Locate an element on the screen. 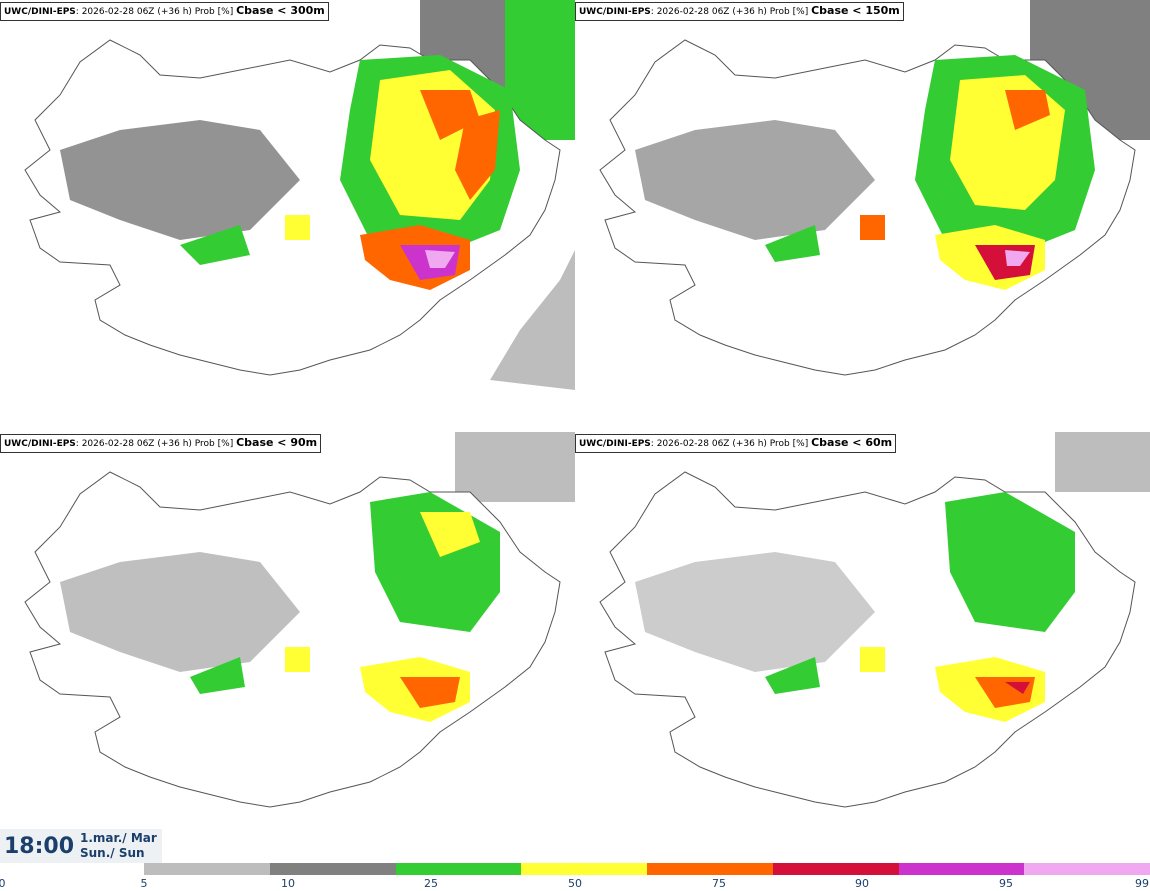  legend-tick-label: 90 is located at coordinates (862, 883).